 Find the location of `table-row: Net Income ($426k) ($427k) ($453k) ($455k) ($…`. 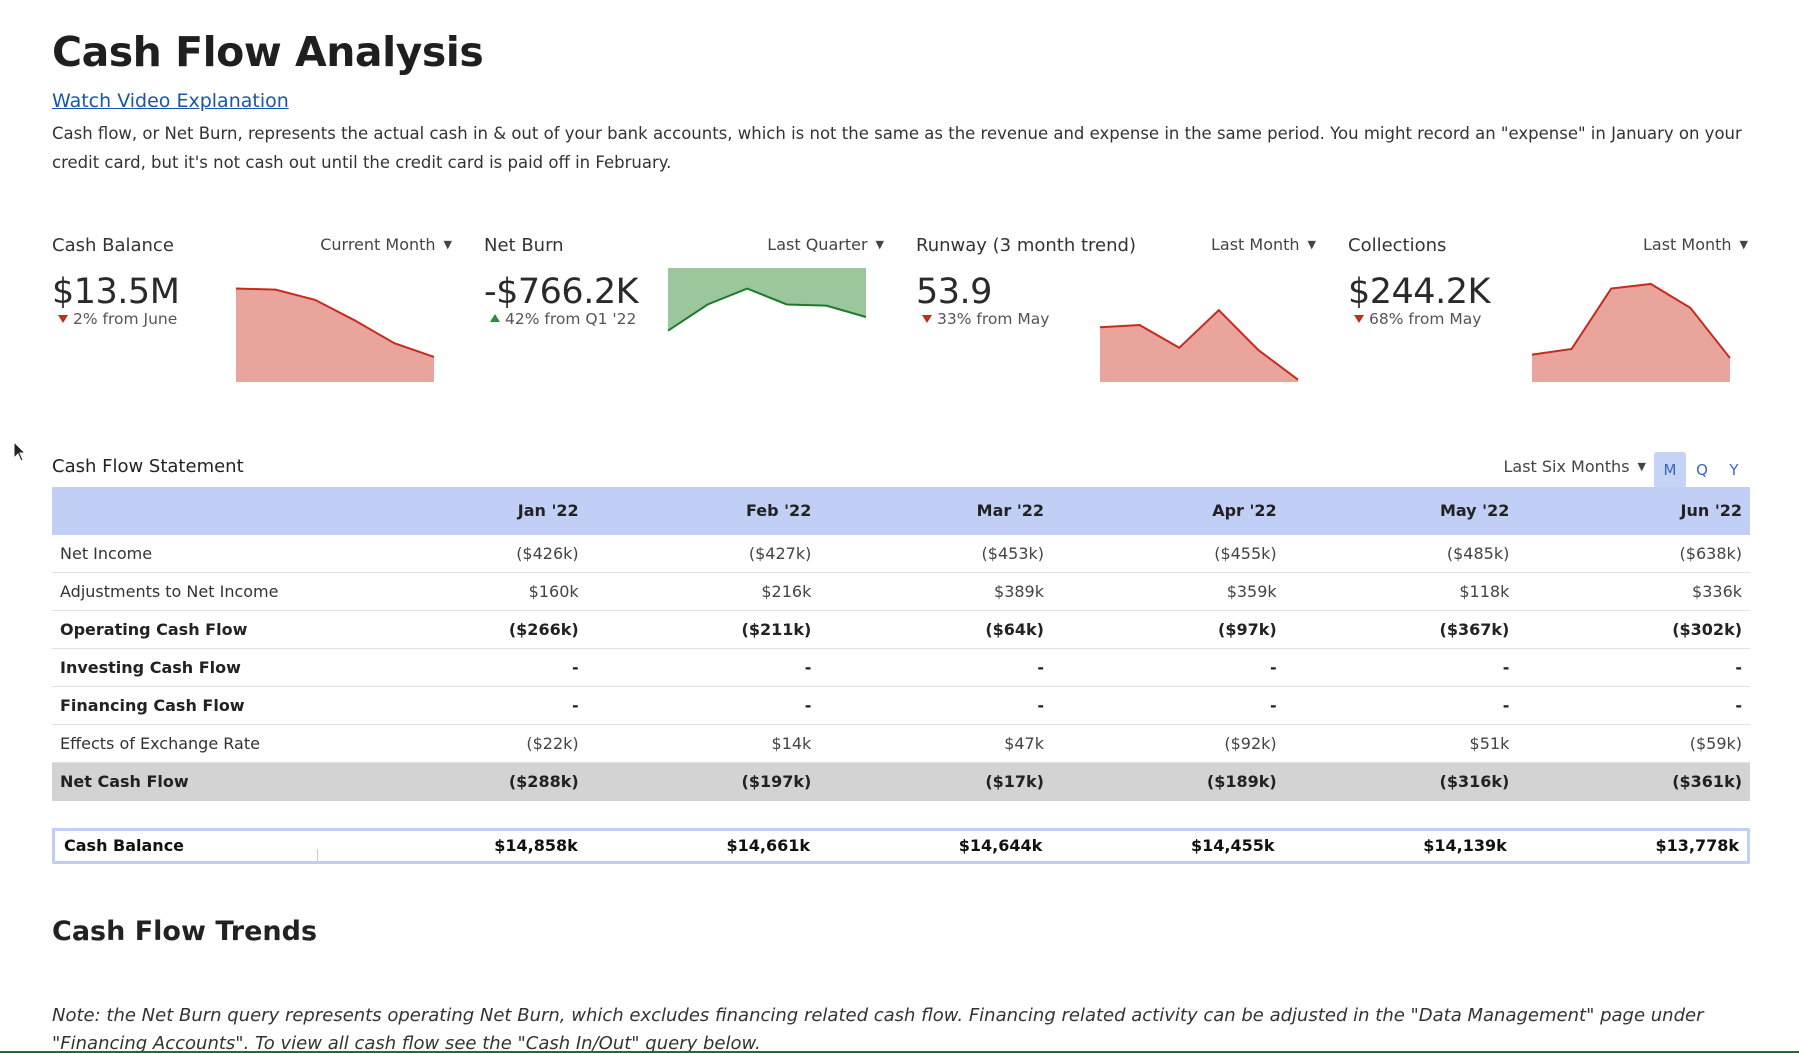

table-row: Net Income ($426k) ($427k) ($453k) ($455k) ($… is located at coordinates (901, 554).